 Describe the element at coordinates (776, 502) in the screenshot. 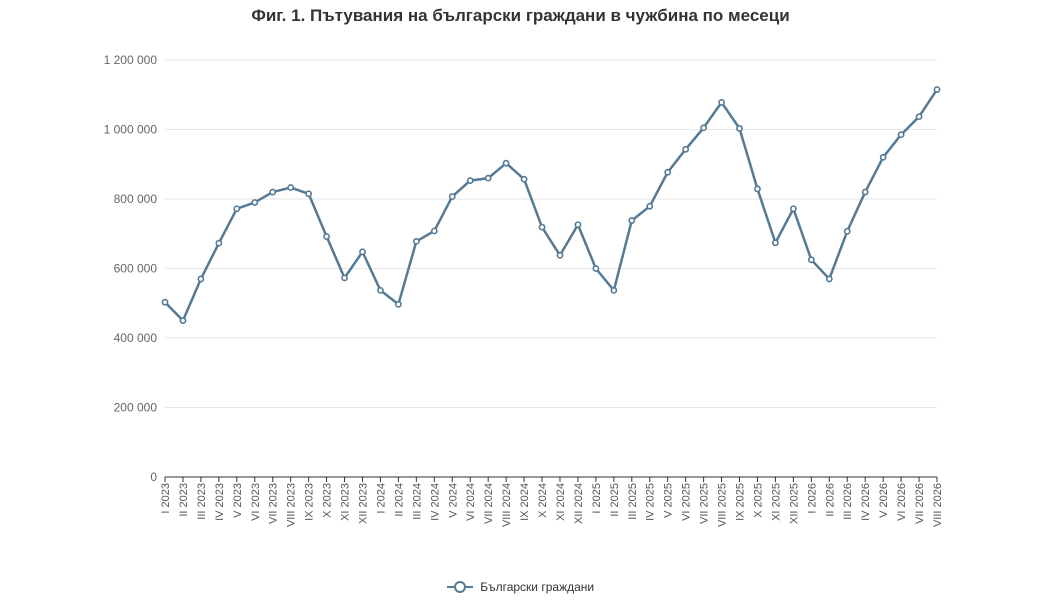

I see `x-tick-label: XI 2025` at that location.